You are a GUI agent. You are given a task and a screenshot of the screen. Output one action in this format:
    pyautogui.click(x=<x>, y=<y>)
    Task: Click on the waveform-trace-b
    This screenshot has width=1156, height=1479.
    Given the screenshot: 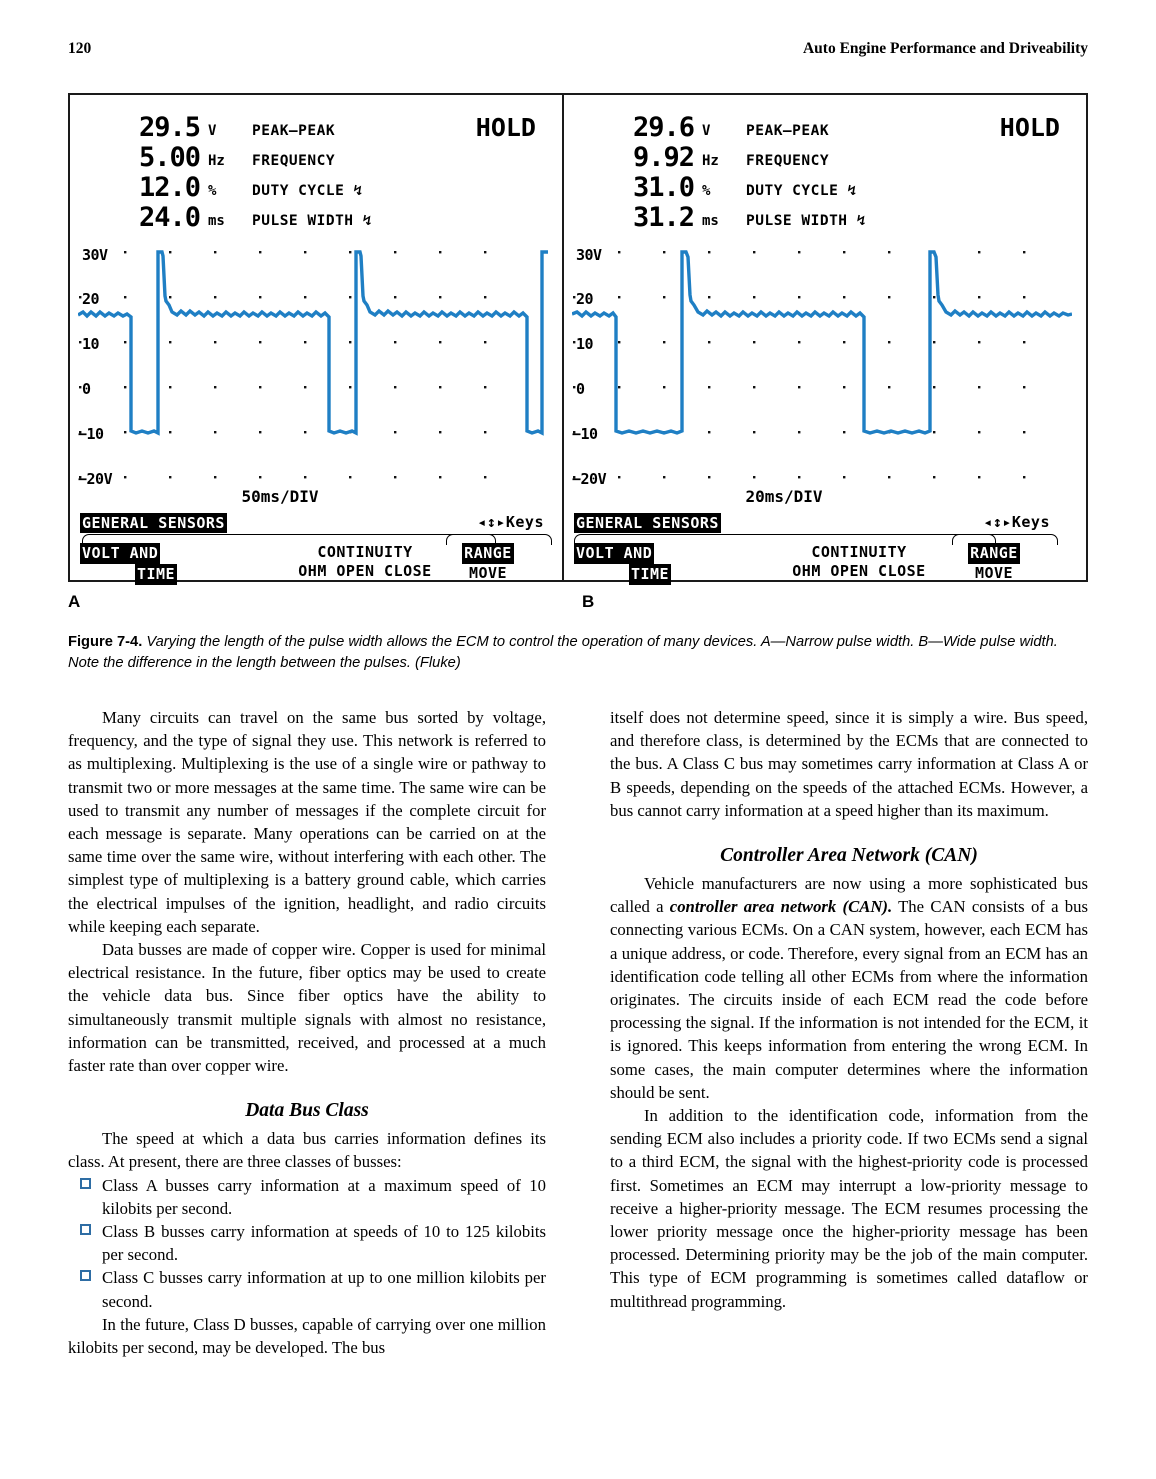 What is the action you would take?
    pyautogui.click(x=822, y=342)
    